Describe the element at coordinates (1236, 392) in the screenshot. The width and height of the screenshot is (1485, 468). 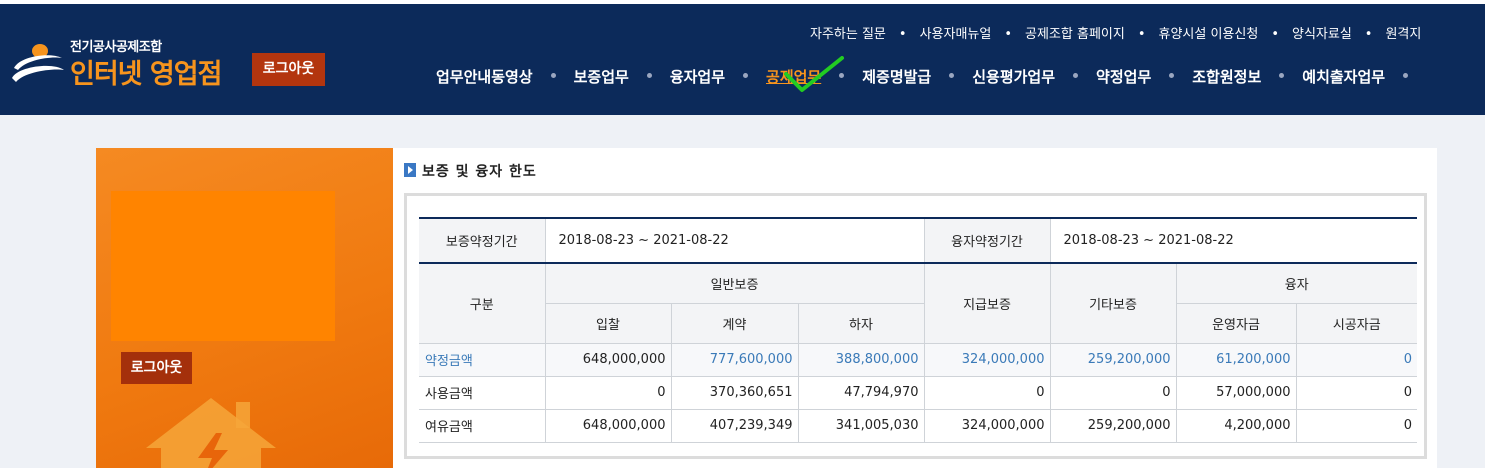
I see `cell-operating-fund: 57,000,000` at that location.